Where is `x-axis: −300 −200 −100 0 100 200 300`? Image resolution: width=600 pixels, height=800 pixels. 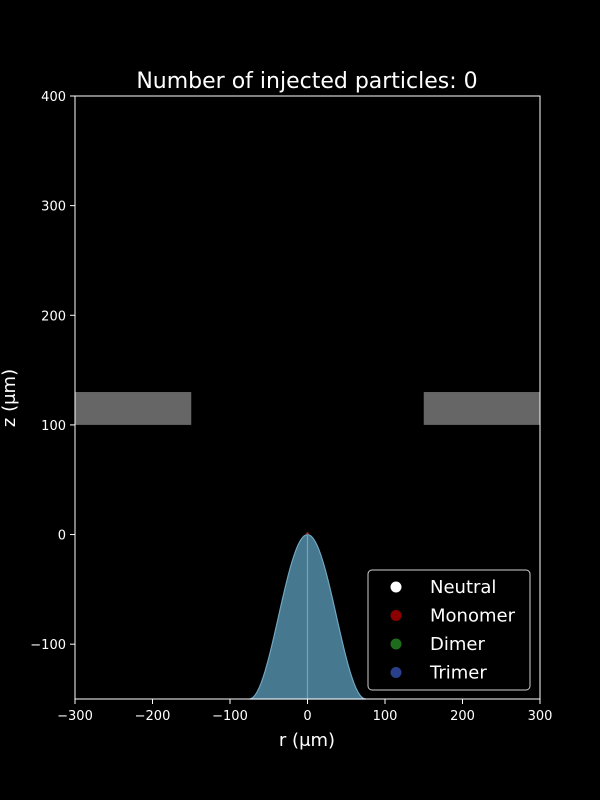 x-axis: −300 −200 −100 0 100 200 300 is located at coordinates (304, 711).